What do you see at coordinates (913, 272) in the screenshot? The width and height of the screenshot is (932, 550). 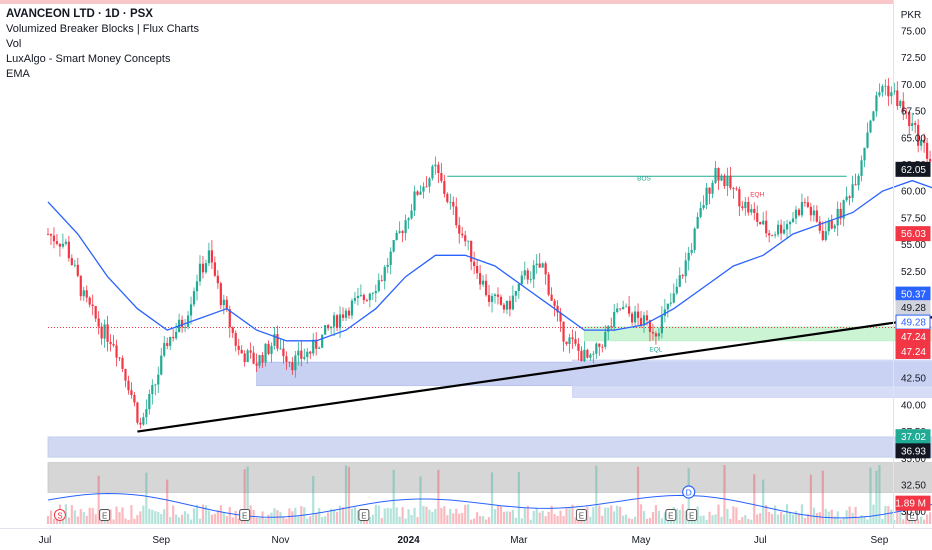 I see `y-tick-label: 52.50` at bounding box center [913, 272].